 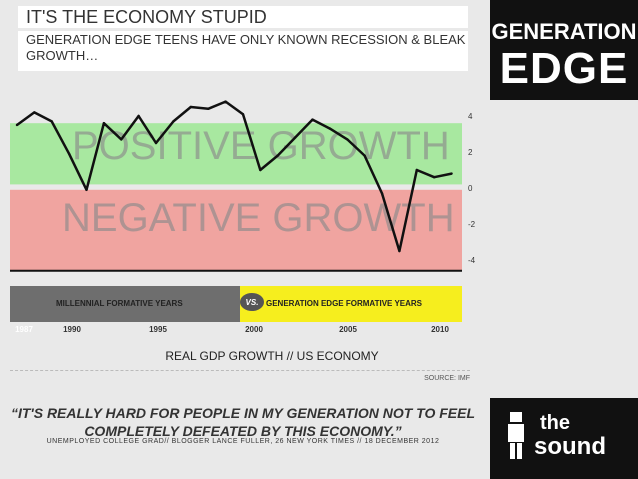 What do you see at coordinates (570, 446) in the screenshot?
I see `logo-line-2: sound` at bounding box center [570, 446].